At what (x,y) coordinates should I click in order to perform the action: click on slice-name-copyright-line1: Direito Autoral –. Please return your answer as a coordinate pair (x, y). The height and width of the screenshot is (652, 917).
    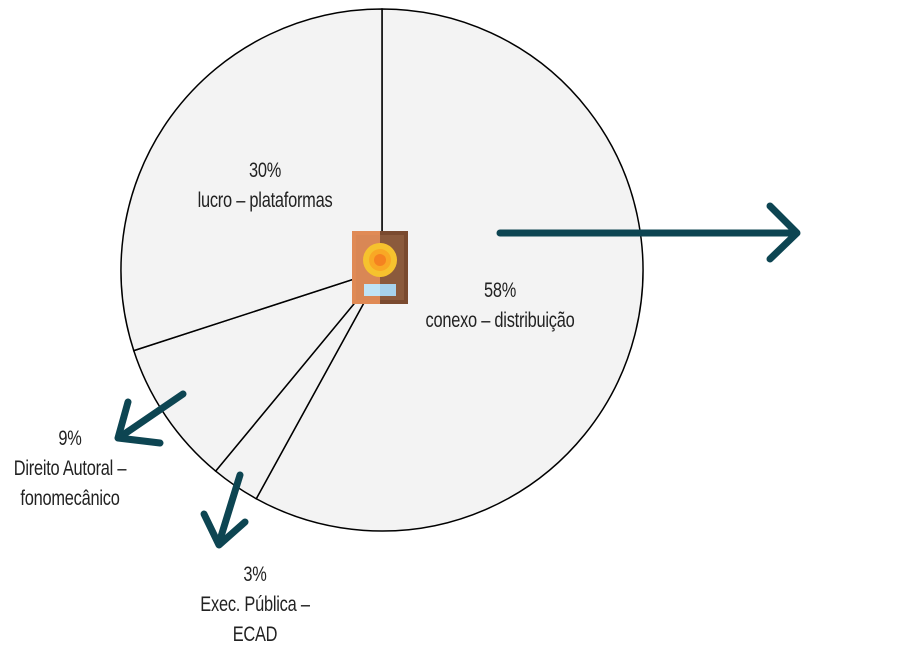
    Looking at the image, I should click on (70, 468).